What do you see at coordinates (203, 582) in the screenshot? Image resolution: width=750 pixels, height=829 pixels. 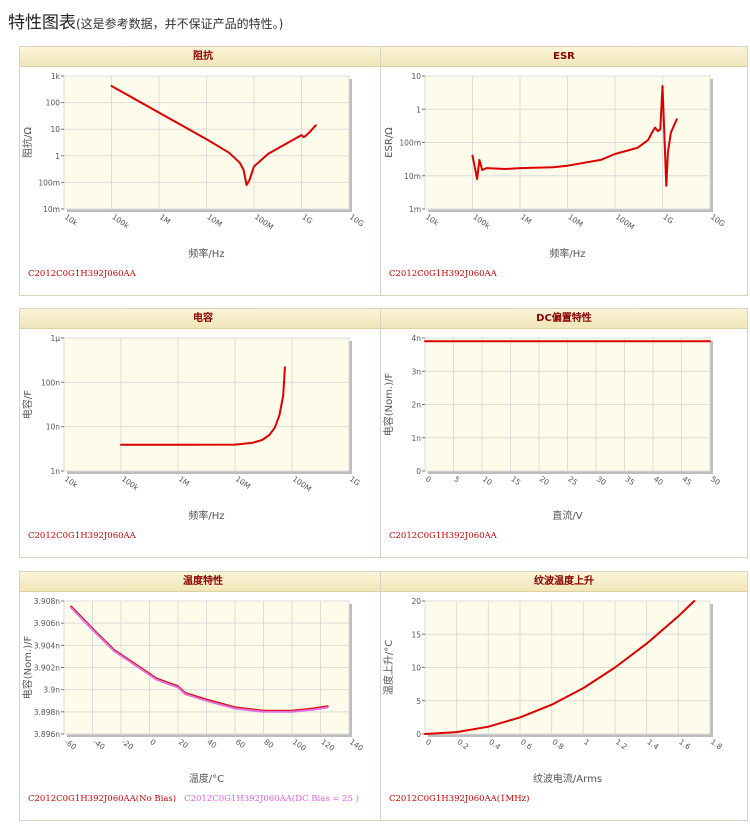 I see `chart-title: 温度特性` at bounding box center [203, 582].